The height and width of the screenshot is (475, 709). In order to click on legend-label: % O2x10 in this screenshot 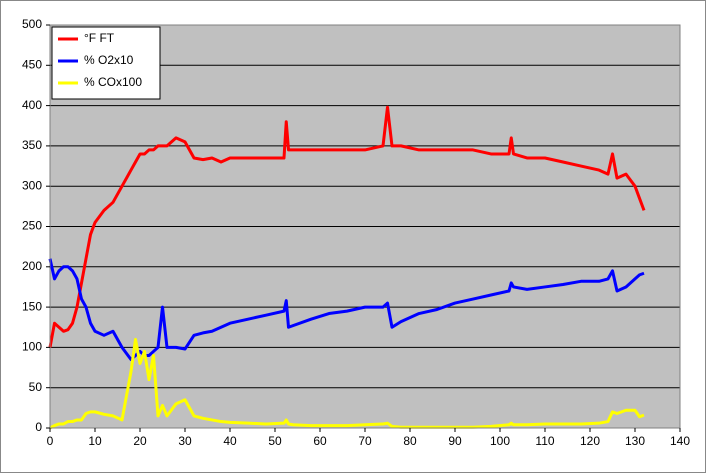, I will do `click(109, 60)`.